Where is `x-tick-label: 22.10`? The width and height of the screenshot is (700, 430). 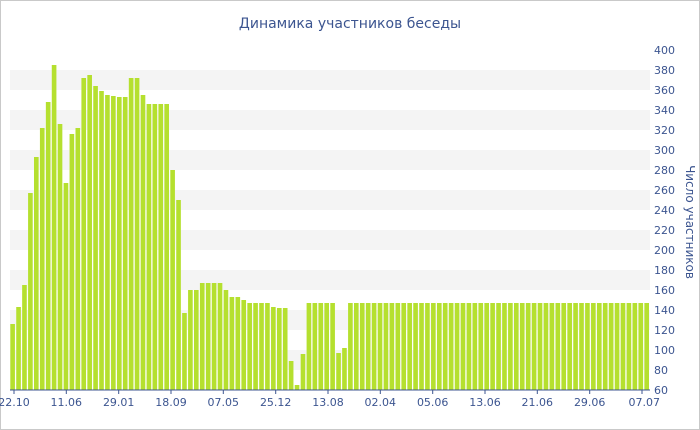
x-tick-label: 22.10 is located at coordinates (15, 402).